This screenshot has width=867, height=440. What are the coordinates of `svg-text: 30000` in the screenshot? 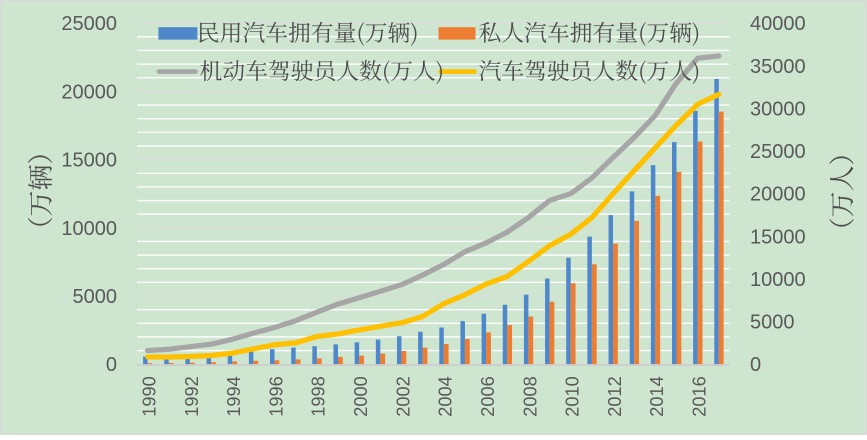 It's located at (778, 109).